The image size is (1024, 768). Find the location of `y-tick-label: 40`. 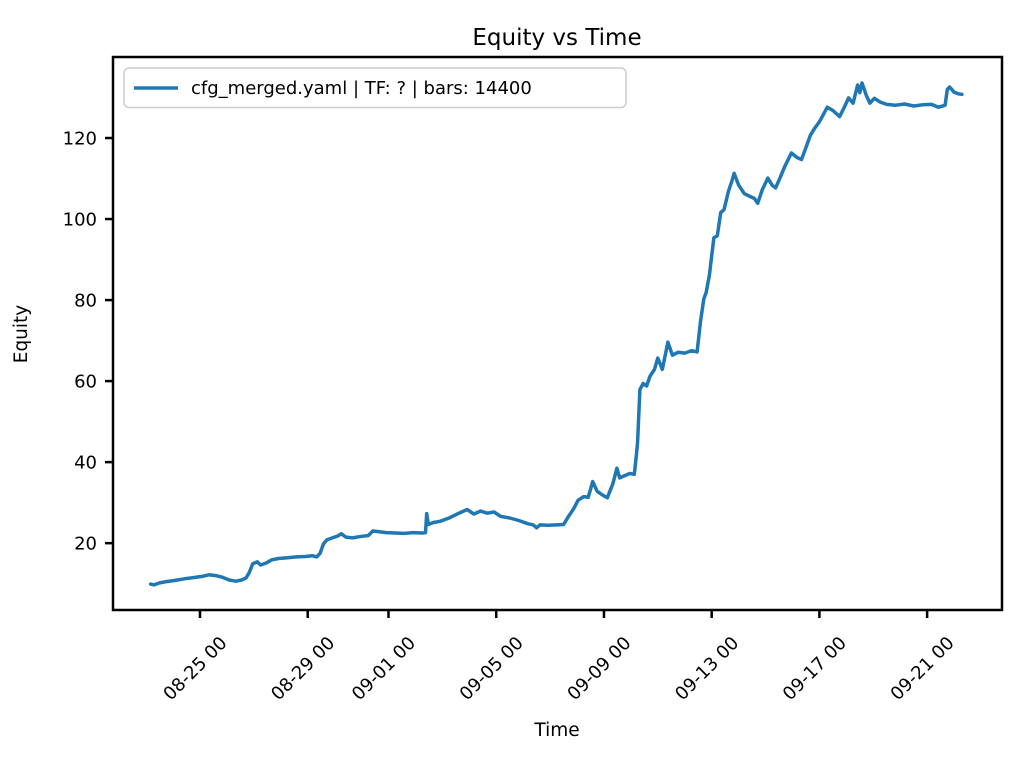

y-tick-label: 40 is located at coordinates (85, 463).